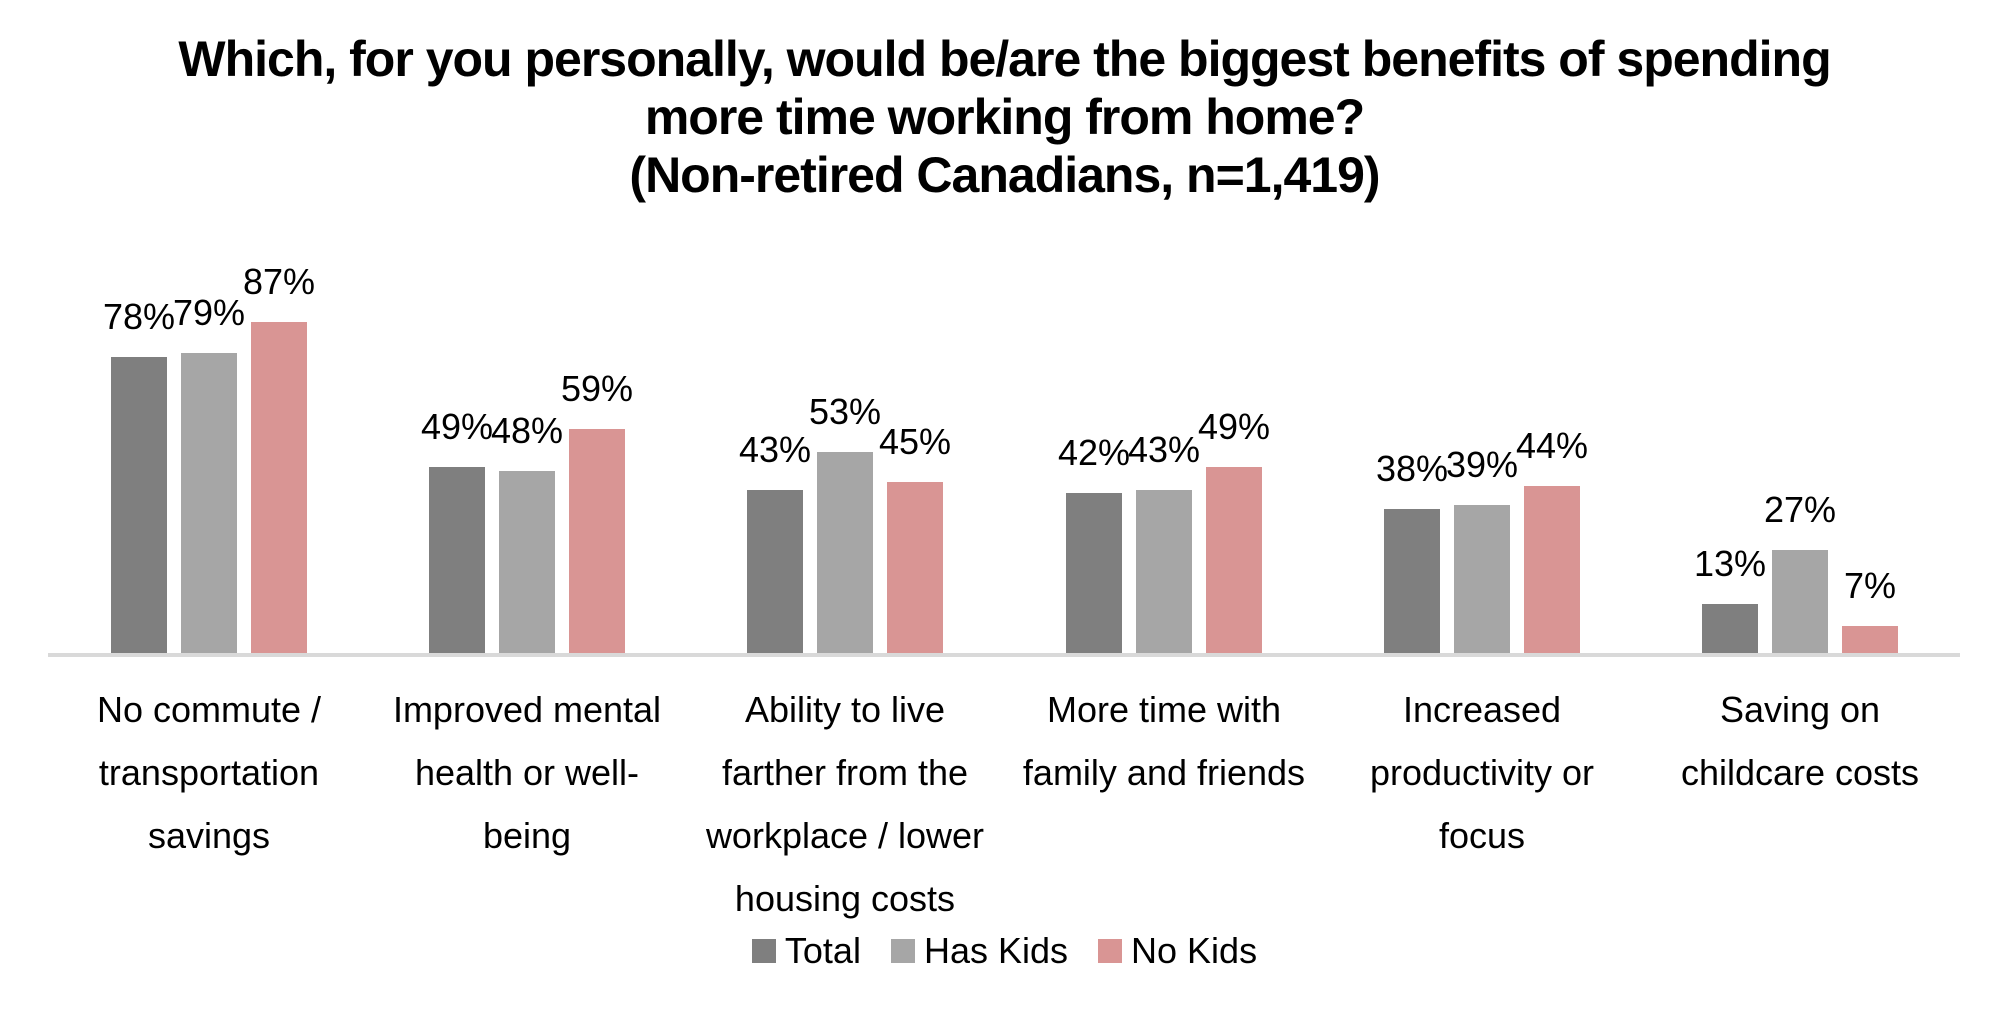 This screenshot has height=1016, width=2009. Describe the element at coordinates (763, 951) in the screenshot. I see `legend-swatch-total` at that location.